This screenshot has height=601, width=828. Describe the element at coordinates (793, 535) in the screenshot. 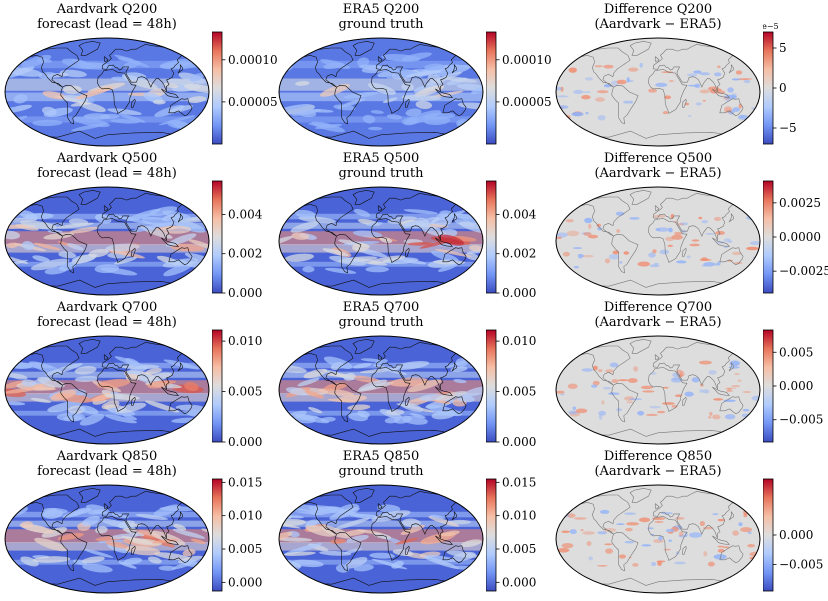

I see `colorbar-q850-difference: 0.000 −0.005` at that location.